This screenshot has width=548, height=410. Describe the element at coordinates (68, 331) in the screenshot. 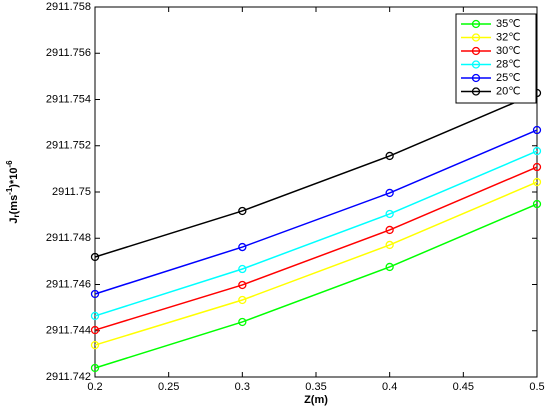

I see `y-tick-label: 2911.744` at that location.